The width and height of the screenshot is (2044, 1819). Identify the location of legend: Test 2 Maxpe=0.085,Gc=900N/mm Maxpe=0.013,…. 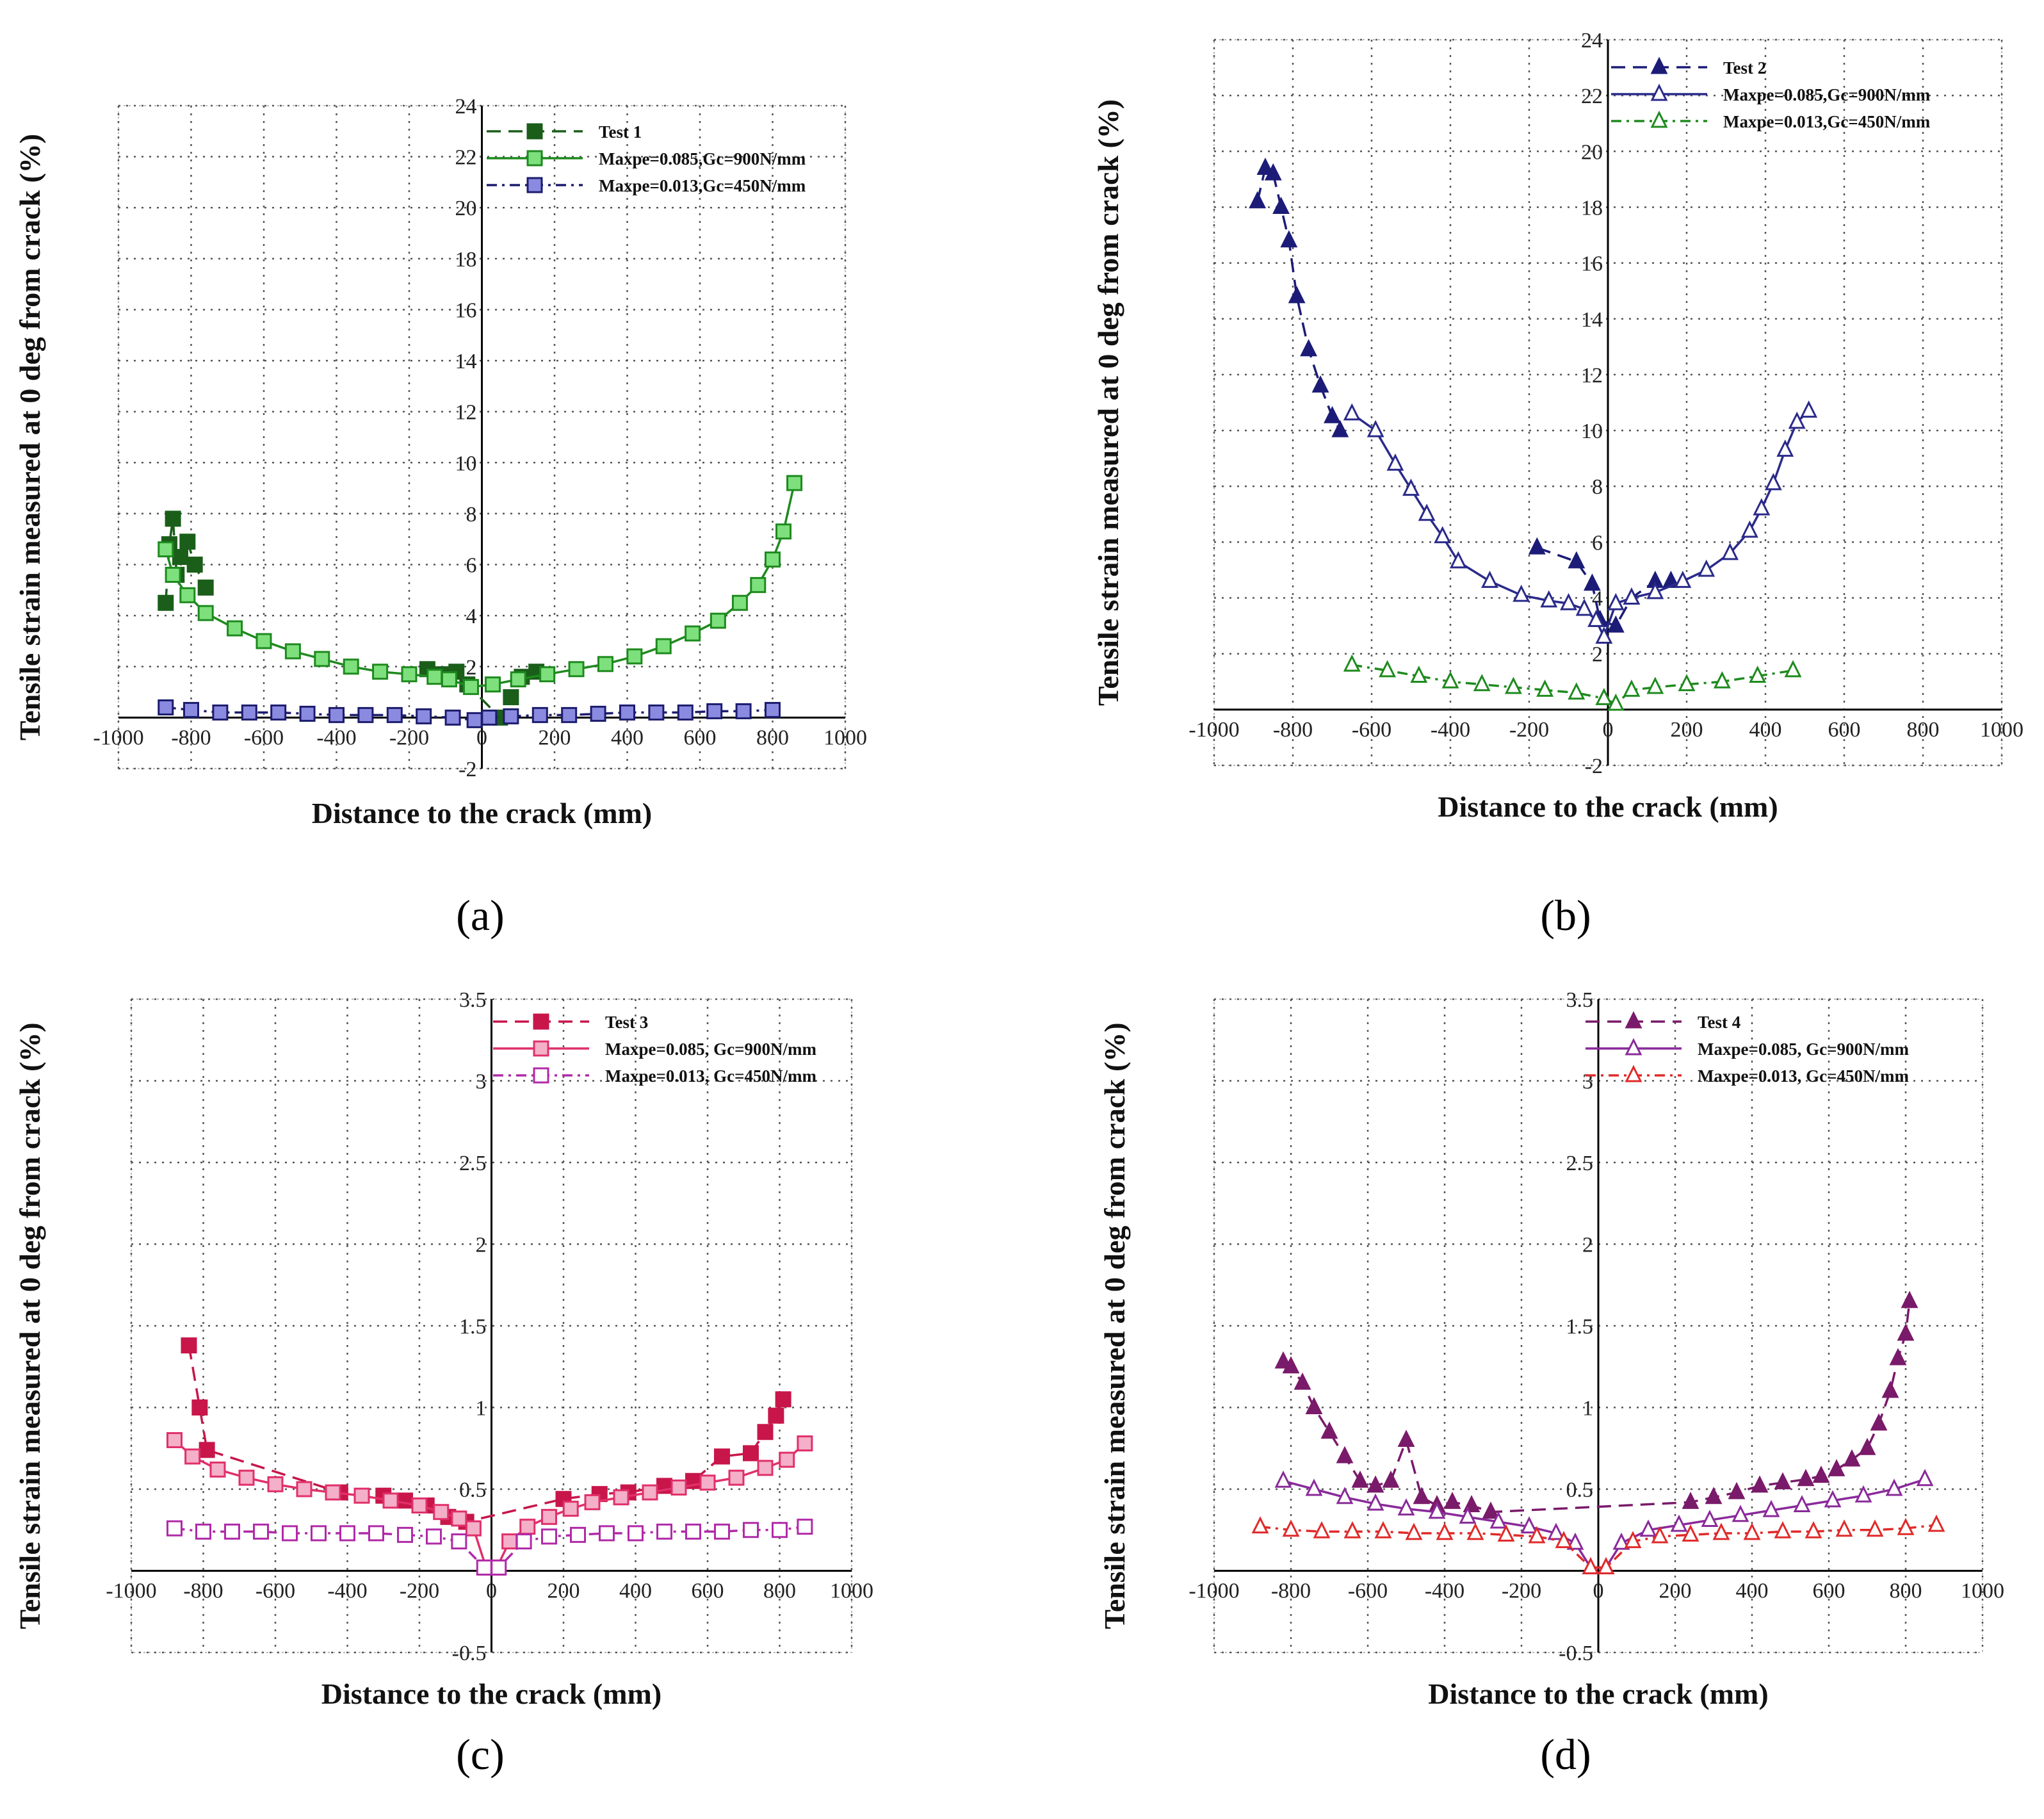
(1771, 93).